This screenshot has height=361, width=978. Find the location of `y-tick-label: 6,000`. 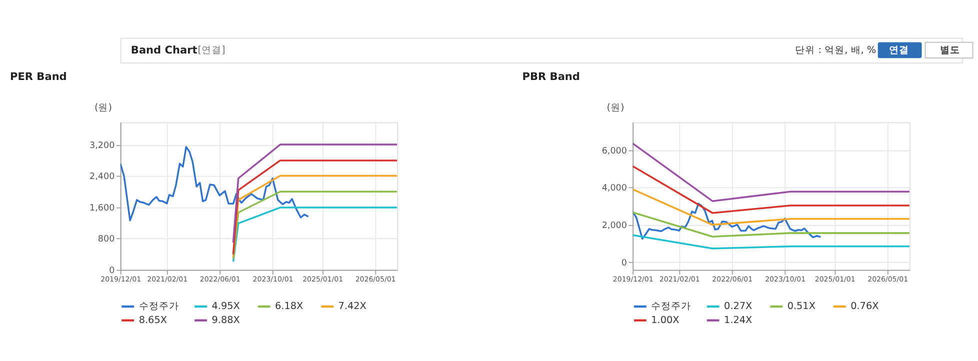

y-tick-label: 6,000 is located at coordinates (614, 151).